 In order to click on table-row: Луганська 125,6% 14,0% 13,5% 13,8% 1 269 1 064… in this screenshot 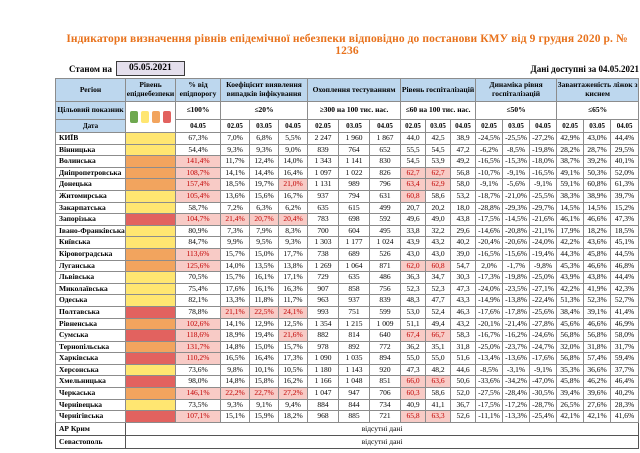, I will do `click(347, 266)`.